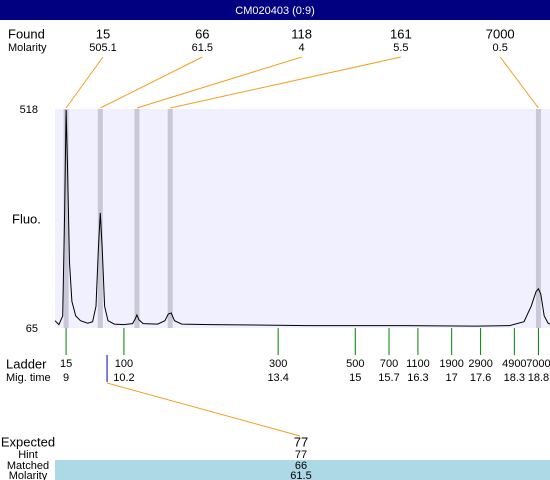 Image resolution: width=550 pixels, height=480 pixels. What do you see at coordinates (418, 364) in the screenshot?
I see `ladder-size: 1100` at bounding box center [418, 364].